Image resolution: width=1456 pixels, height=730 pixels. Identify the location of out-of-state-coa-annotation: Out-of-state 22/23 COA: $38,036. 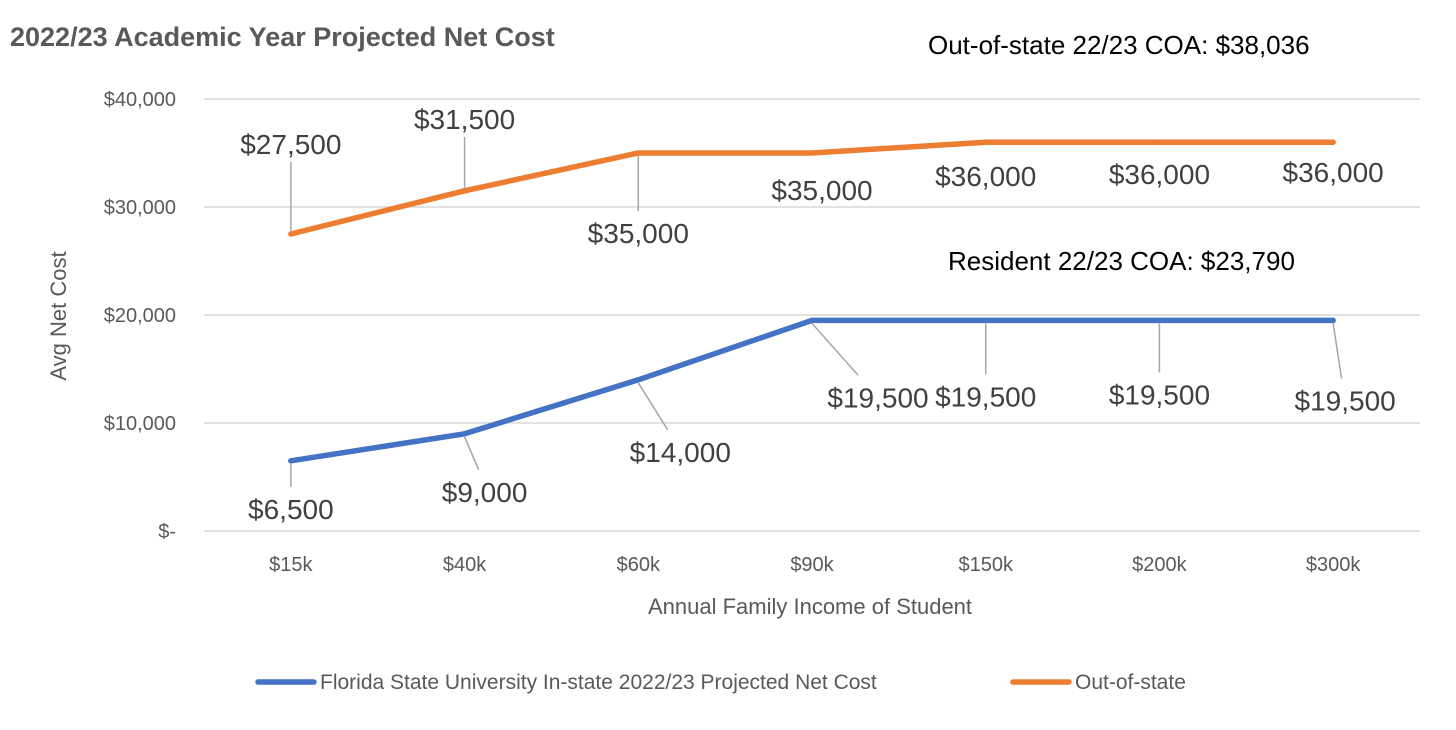
(1119, 45).